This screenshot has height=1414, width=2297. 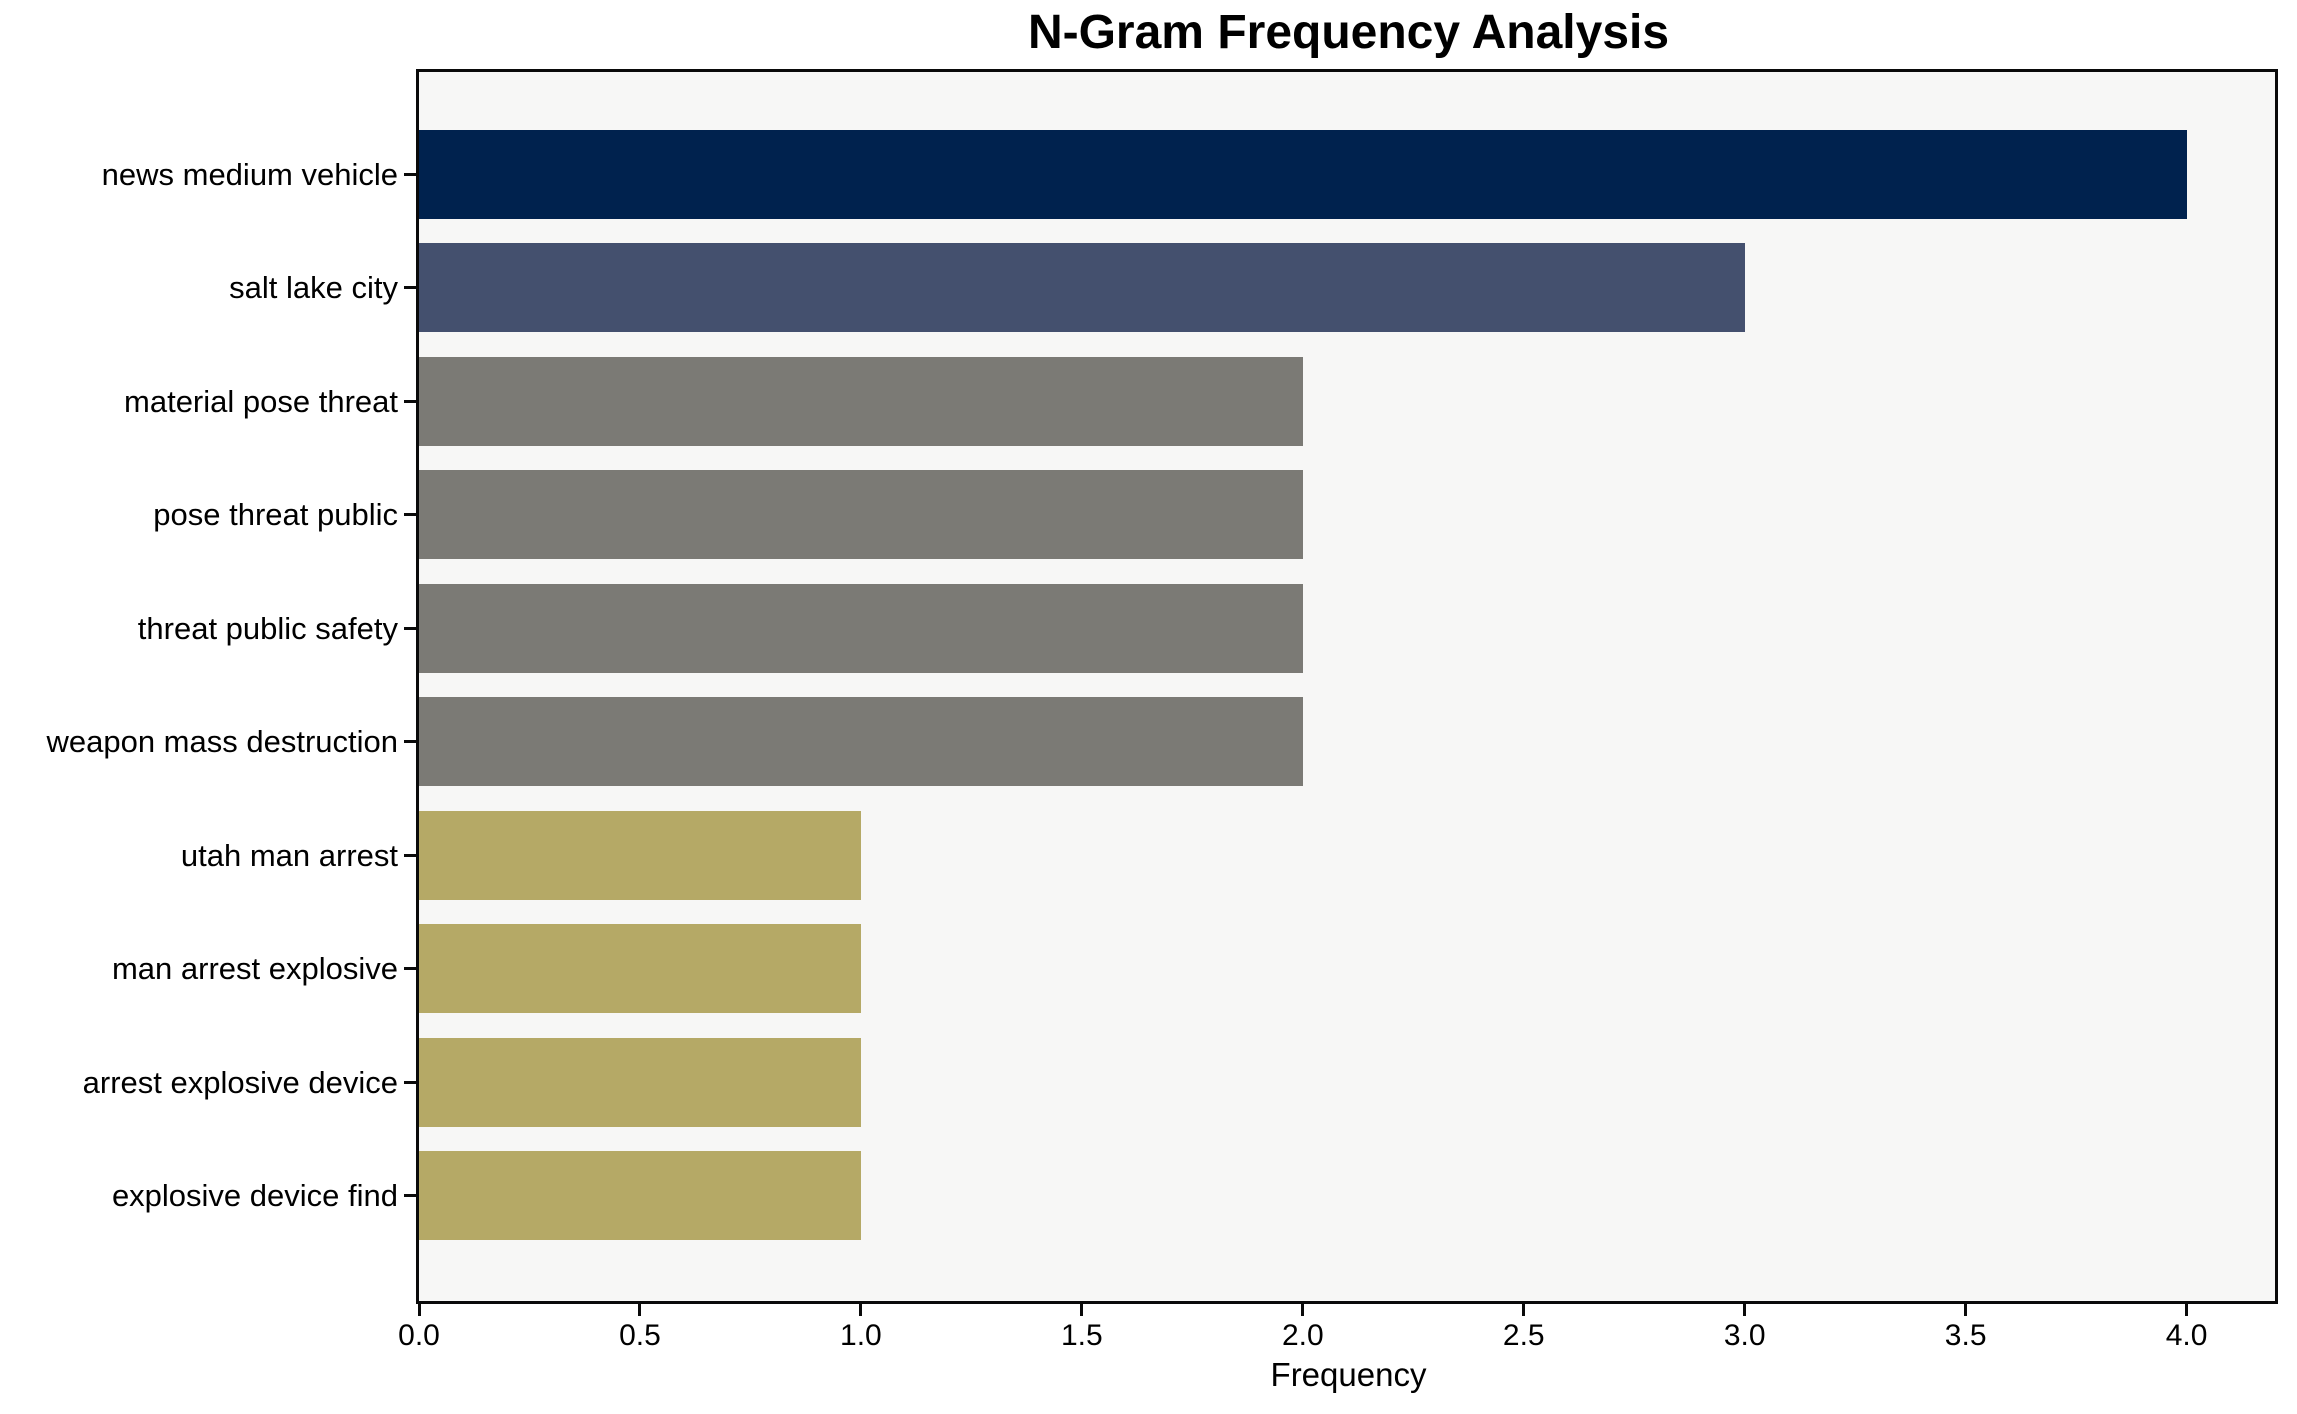 I want to click on x-tick-label: 3.0, so click(x=1744, y=1335).